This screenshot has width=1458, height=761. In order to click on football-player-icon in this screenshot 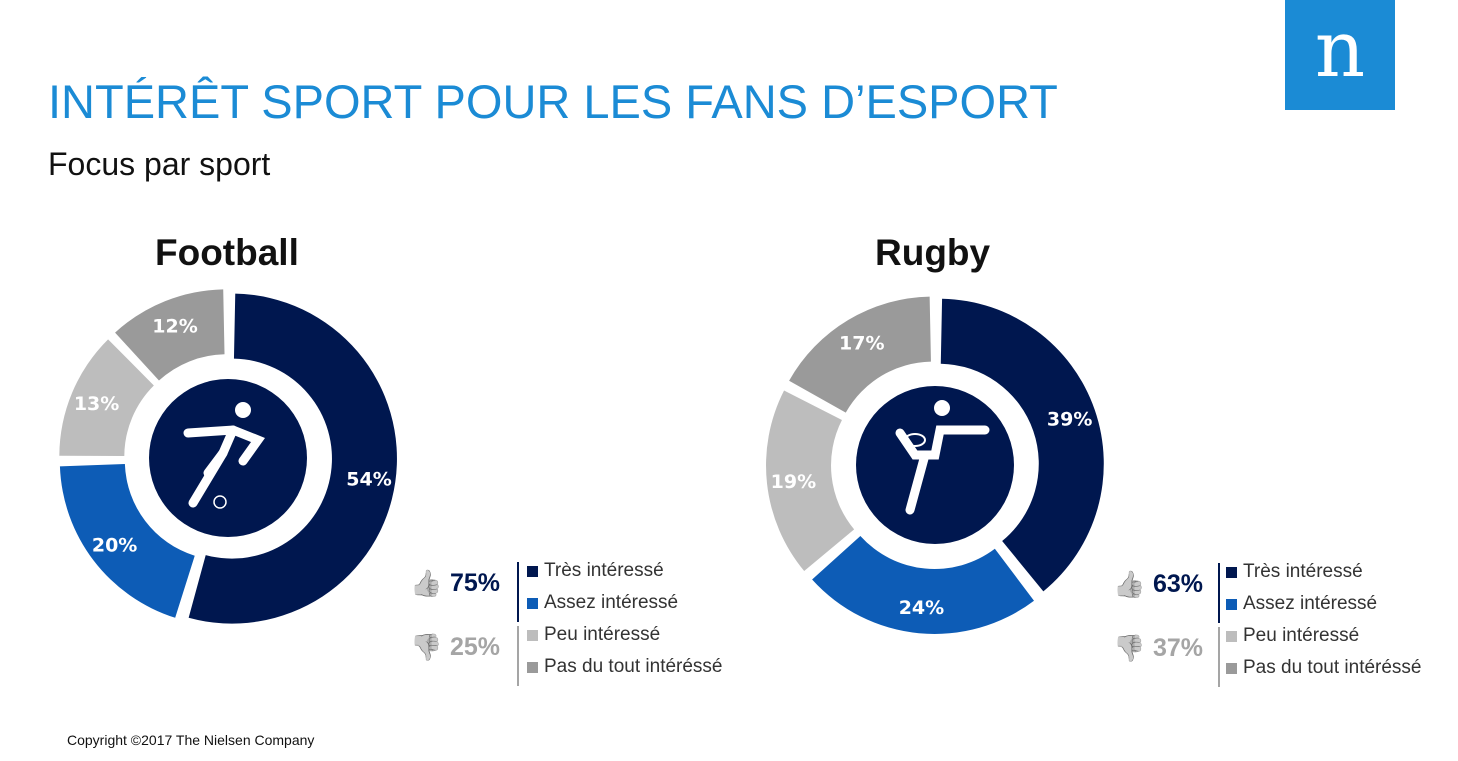, I will do `click(224, 455)`.